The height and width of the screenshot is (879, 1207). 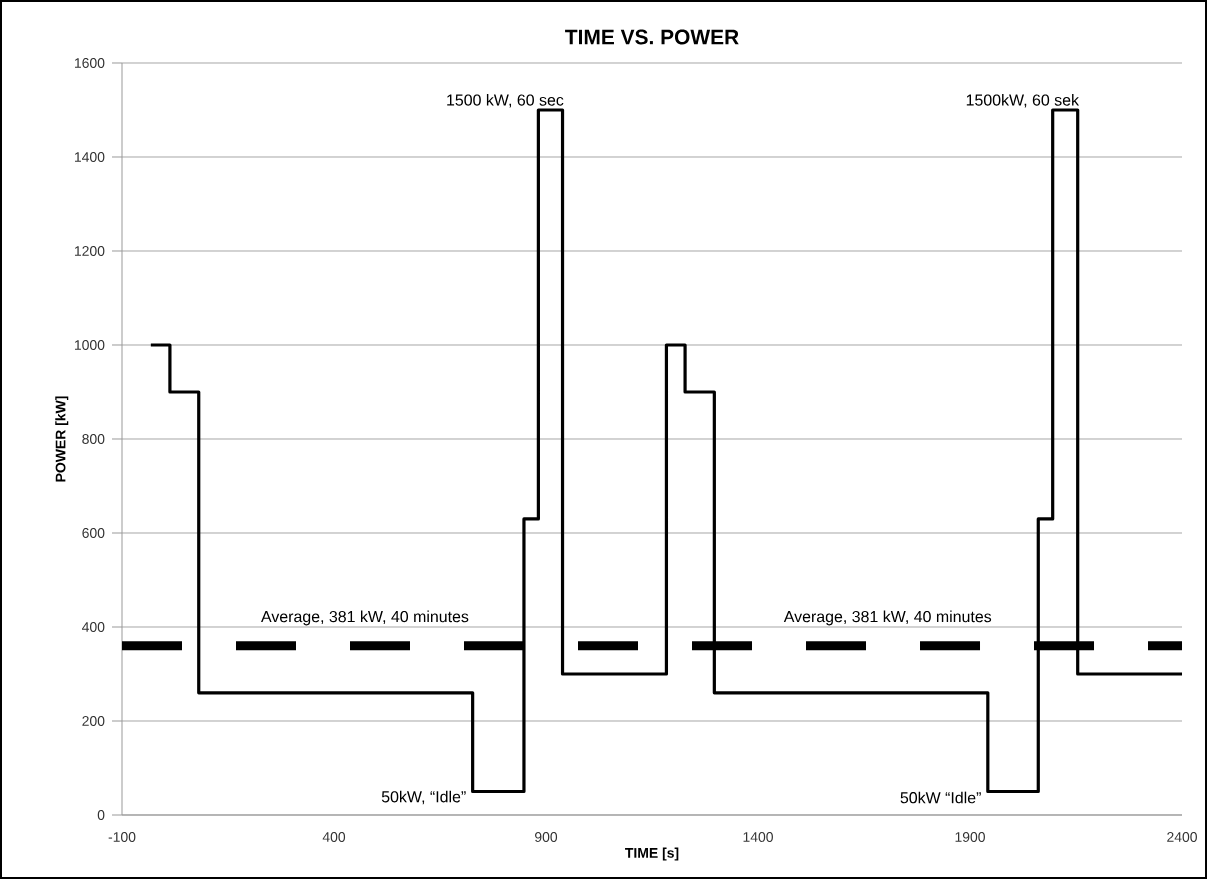 I want to click on y-tick-label: 1200, so click(x=89, y=251).